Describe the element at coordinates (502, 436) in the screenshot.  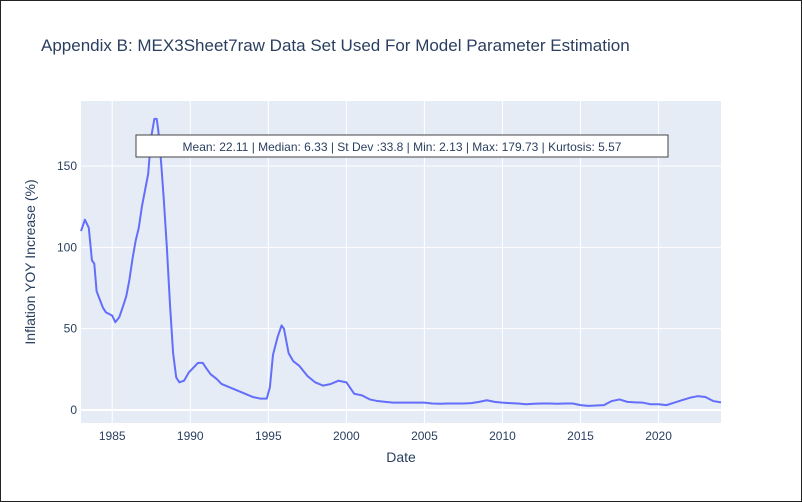
I see `x-tick-label: 2010` at that location.